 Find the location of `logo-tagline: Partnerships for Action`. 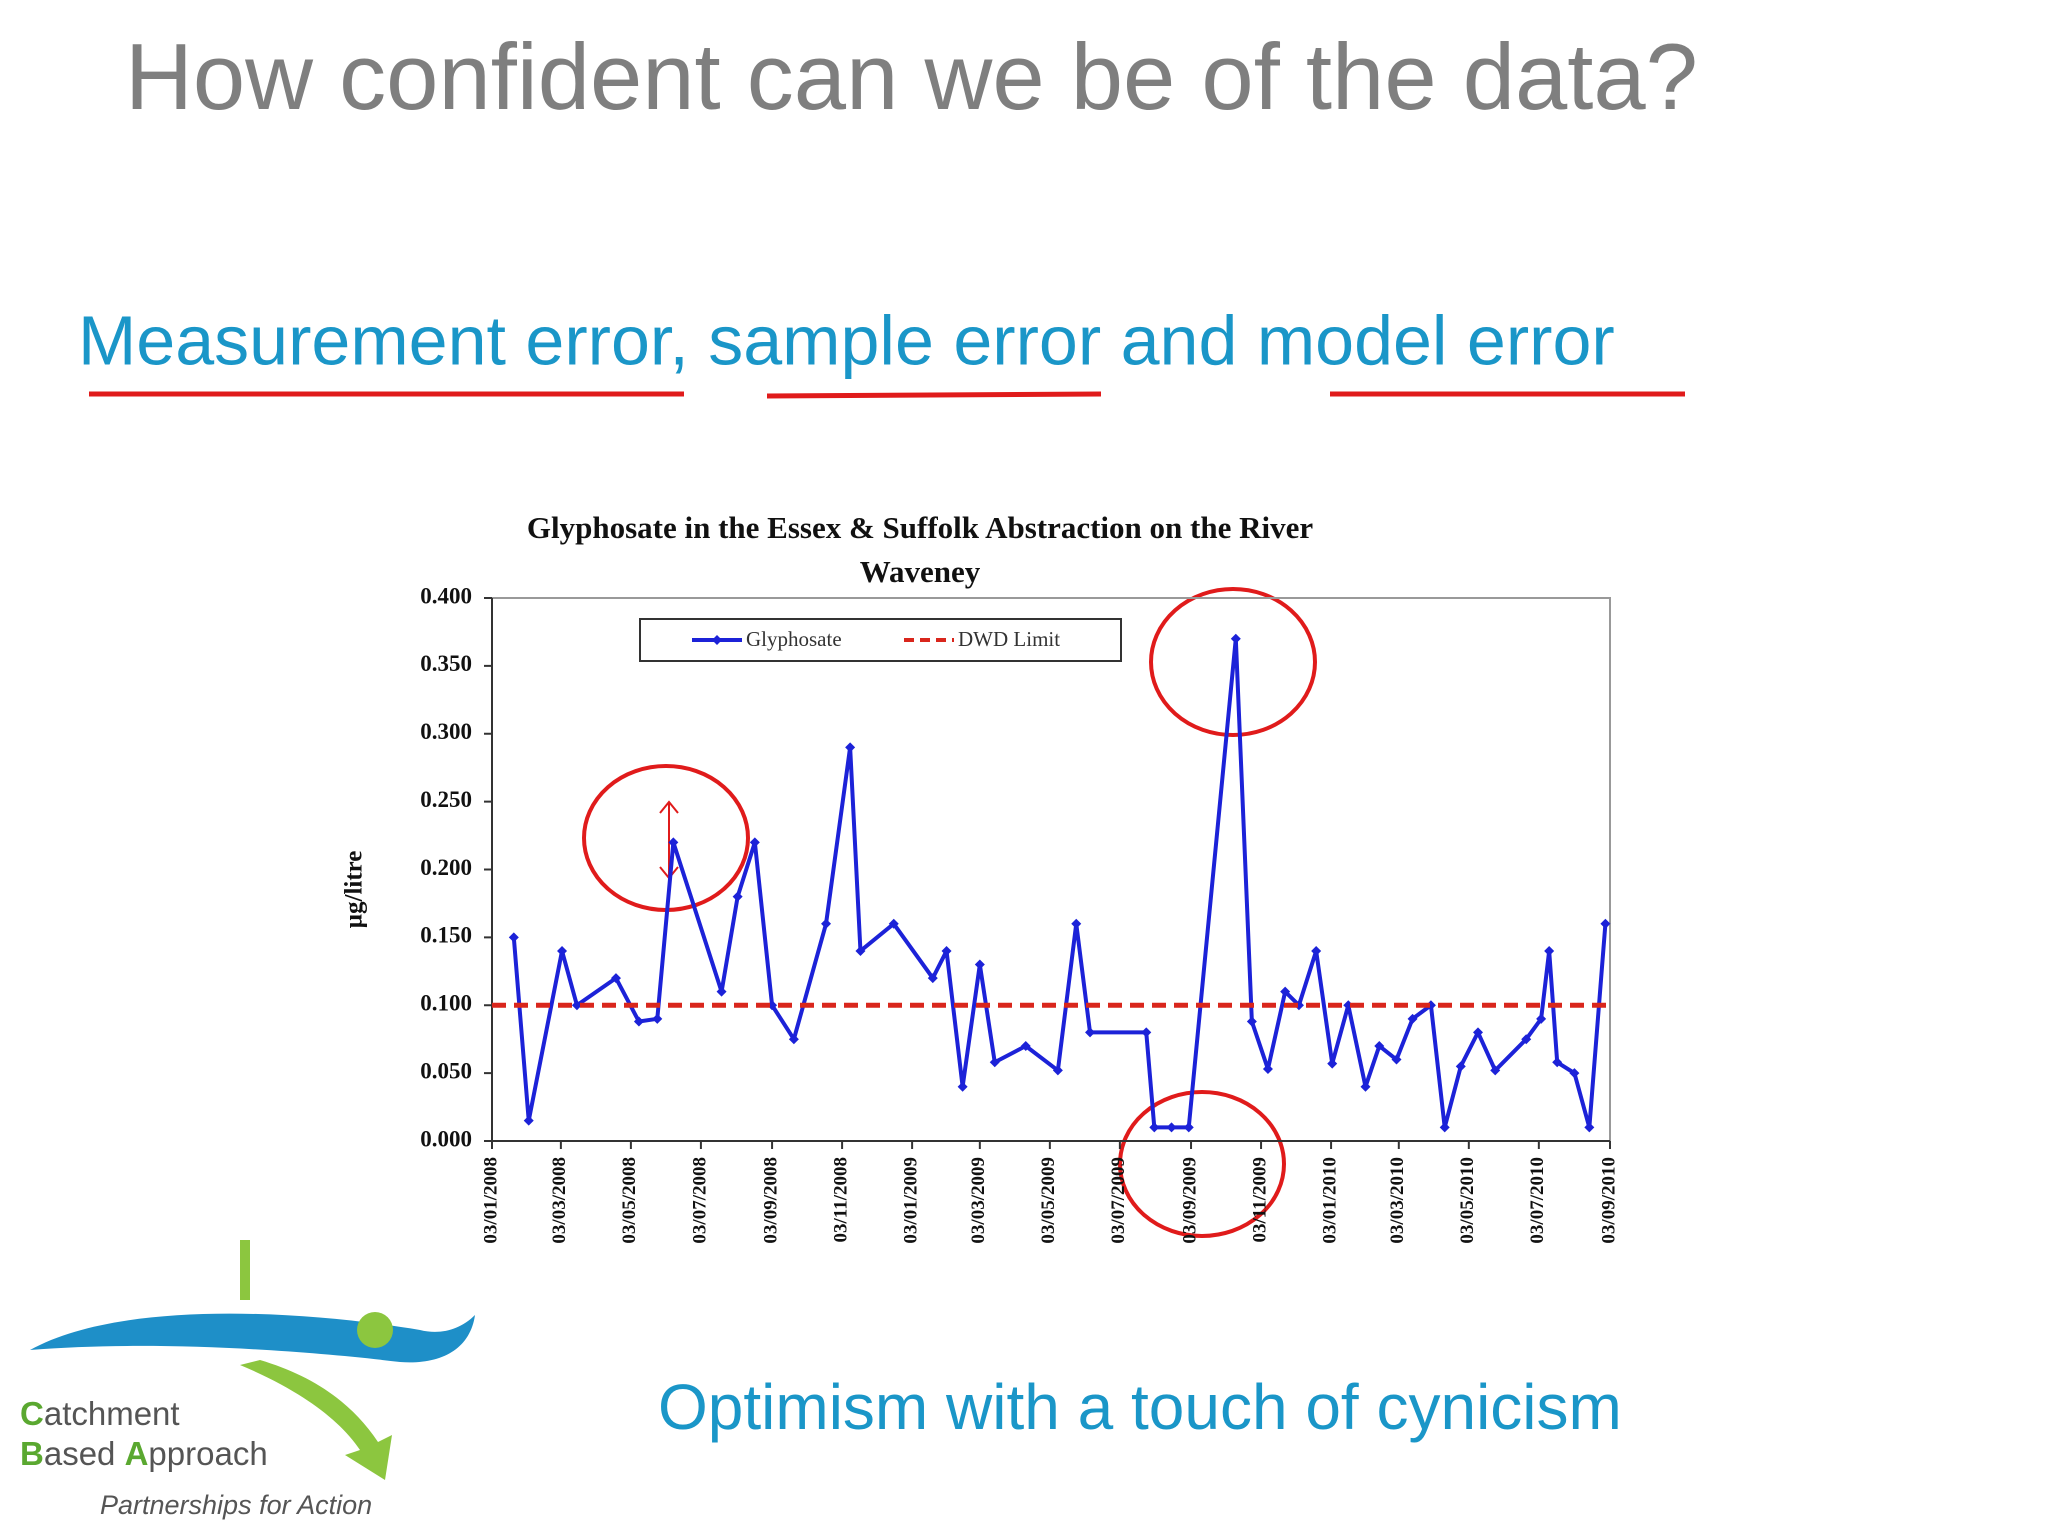

logo-tagline: Partnerships for Action is located at coordinates (236, 1505).